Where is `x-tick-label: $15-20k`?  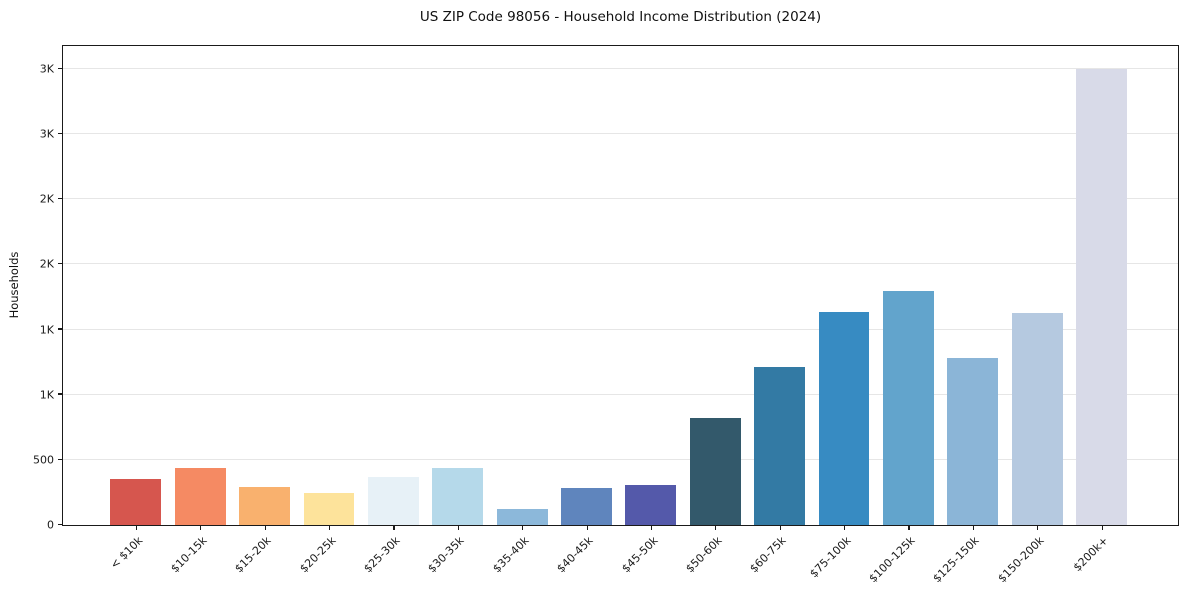
x-tick-label: $15-20k is located at coordinates (253, 555).